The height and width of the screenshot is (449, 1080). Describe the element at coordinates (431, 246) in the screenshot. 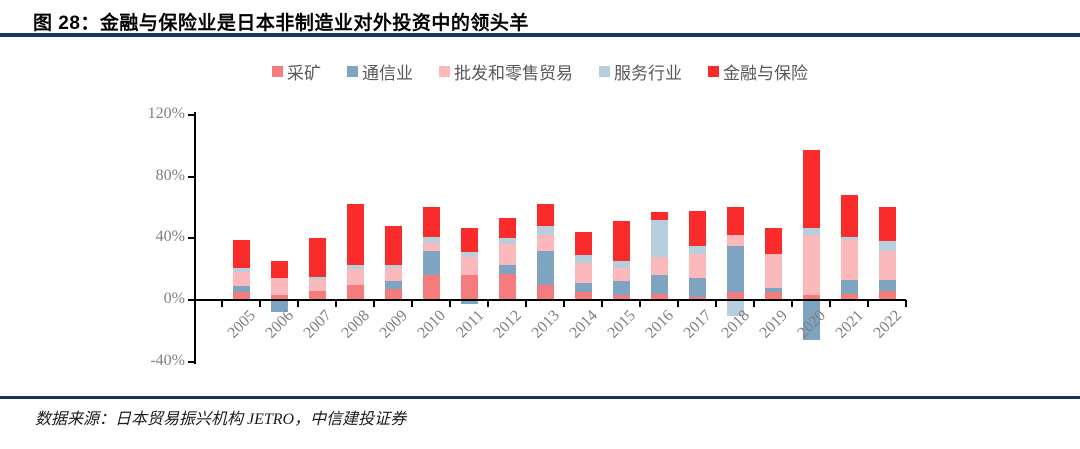

I see `bar-segment-2010-批发和零售贸易` at that location.